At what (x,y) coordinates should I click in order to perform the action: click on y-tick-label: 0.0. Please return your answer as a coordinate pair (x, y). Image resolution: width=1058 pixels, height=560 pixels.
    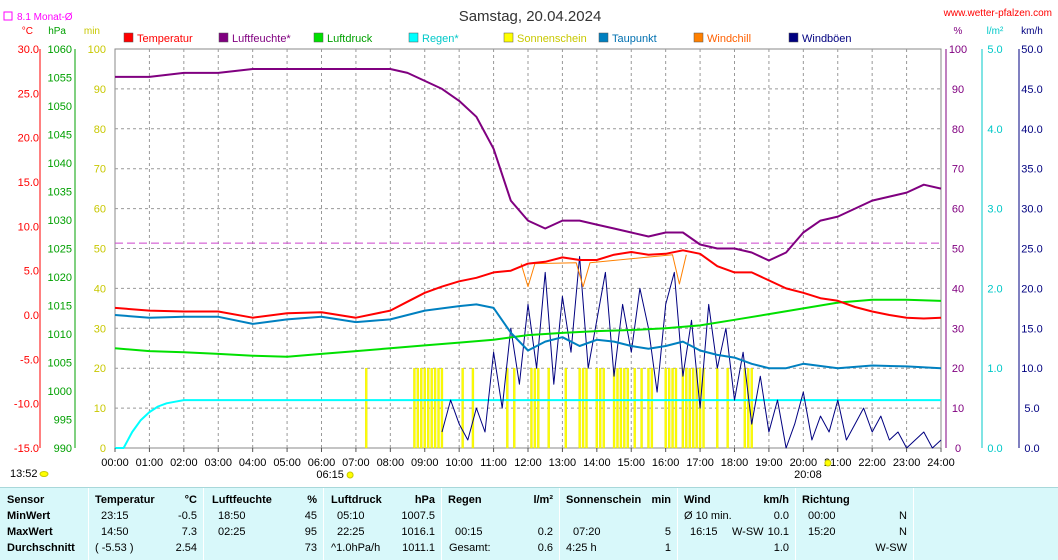
    Looking at the image, I should click on (1031, 449).